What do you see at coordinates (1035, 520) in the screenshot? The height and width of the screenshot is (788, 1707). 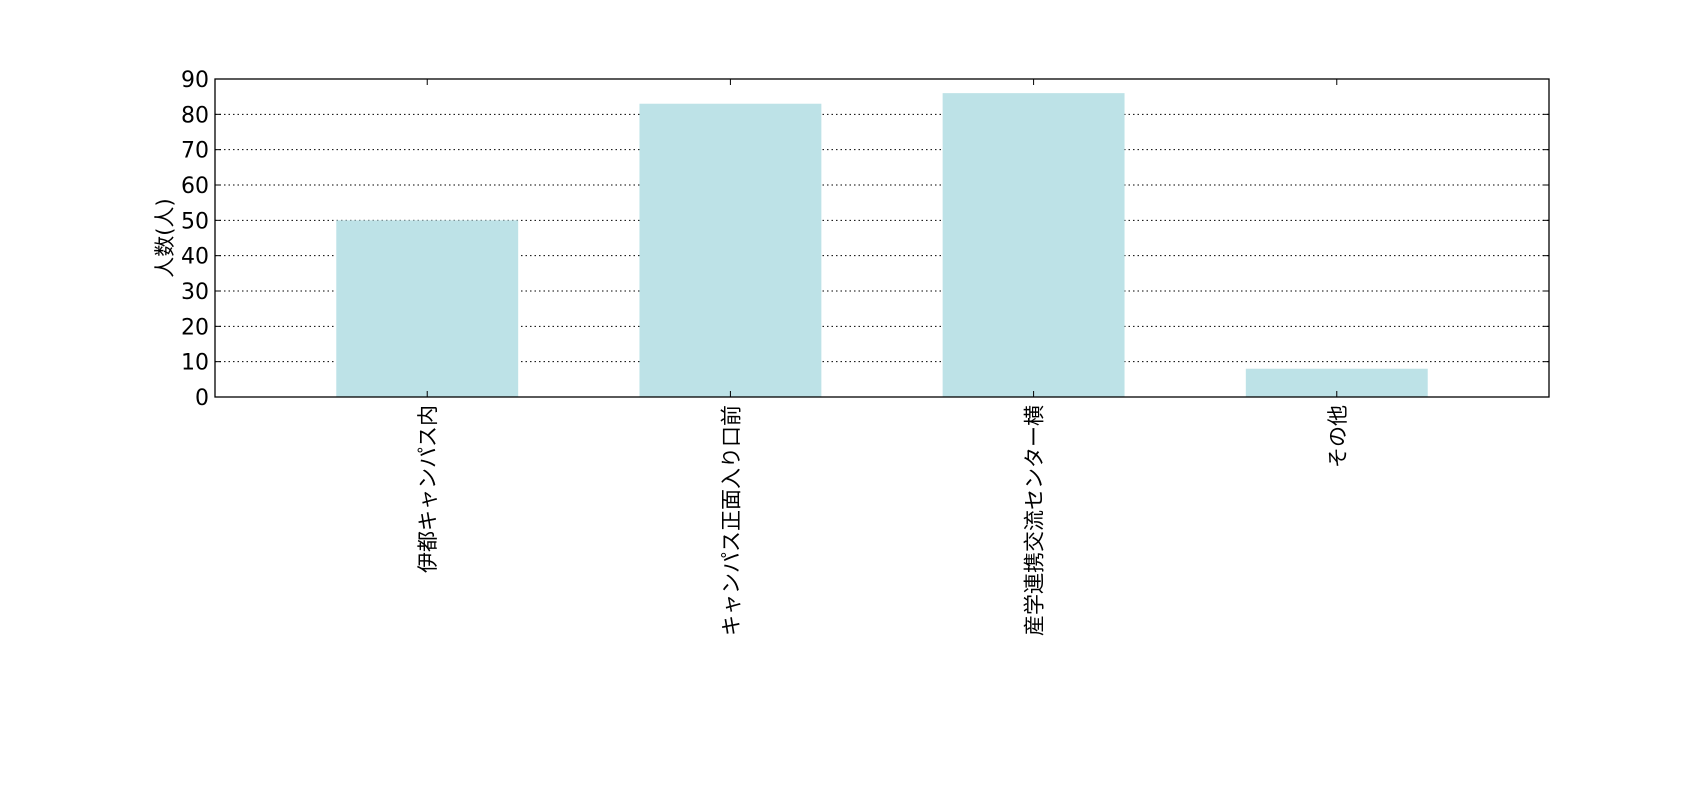 I see `x-category-label: 産学連携交流センター横` at bounding box center [1035, 520].